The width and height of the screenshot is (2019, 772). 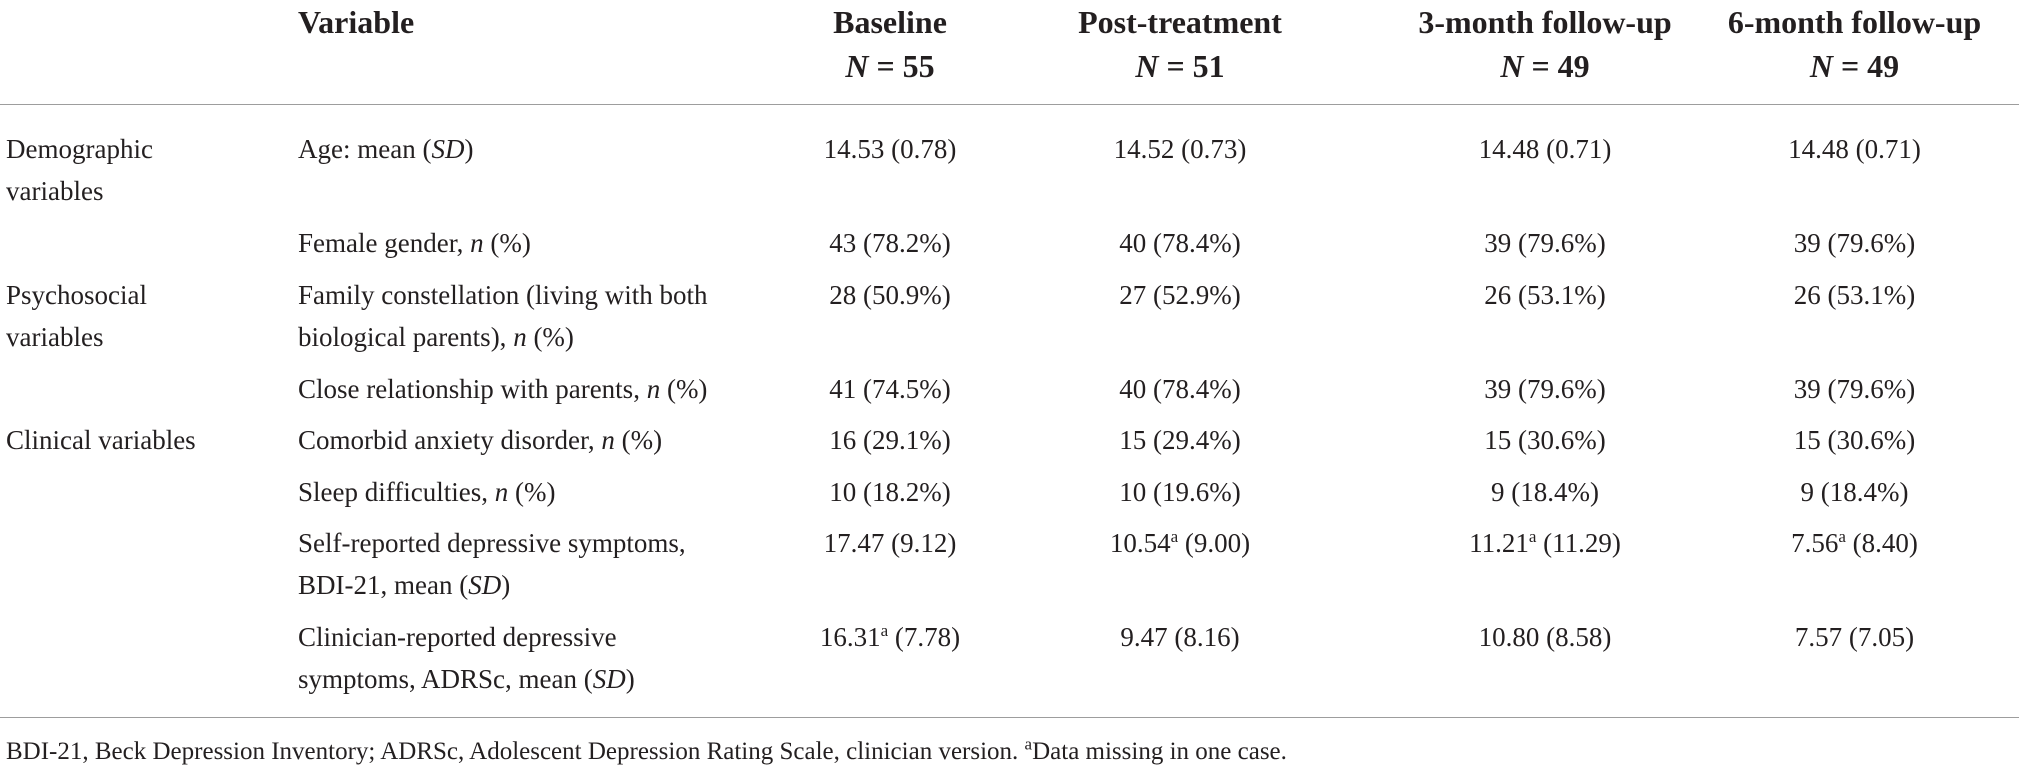 What do you see at coordinates (890, 243) in the screenshot?
I see `cell-baseline: 43 (78.2%)` at bounding box center [890, 243].